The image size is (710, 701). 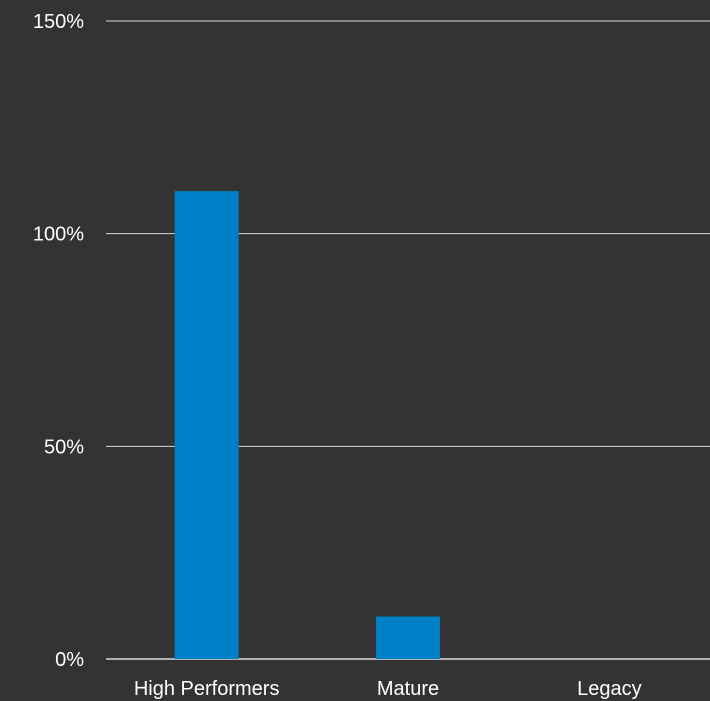 What do you see at coordinates (64, 447) in the screenshot?
I see `y-tick-label: 50%` at bounding box center [64, 447].